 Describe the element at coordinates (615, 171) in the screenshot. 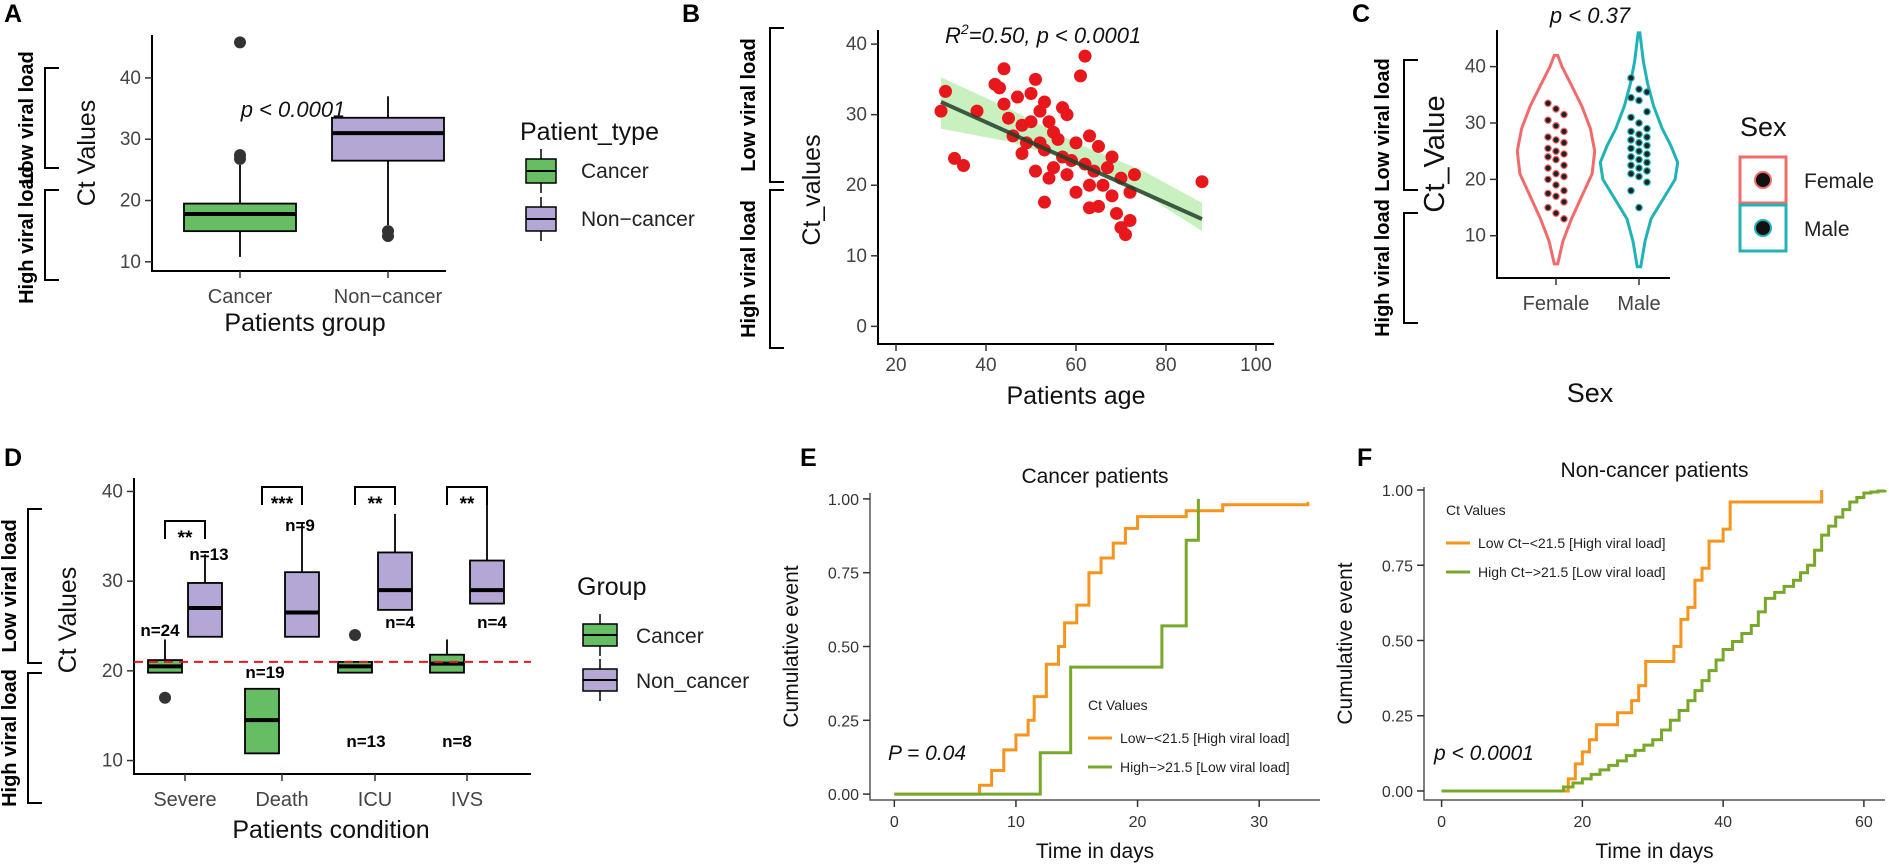

I see `legend-label: Cancer` at that location.